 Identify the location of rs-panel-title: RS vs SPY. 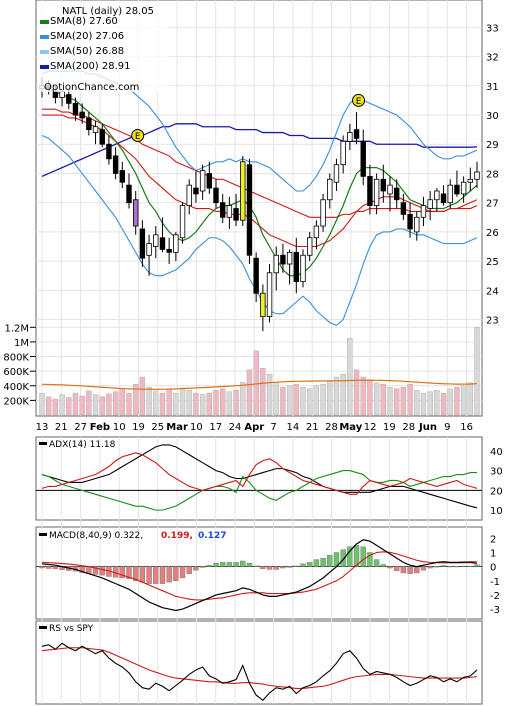
(66, 629).